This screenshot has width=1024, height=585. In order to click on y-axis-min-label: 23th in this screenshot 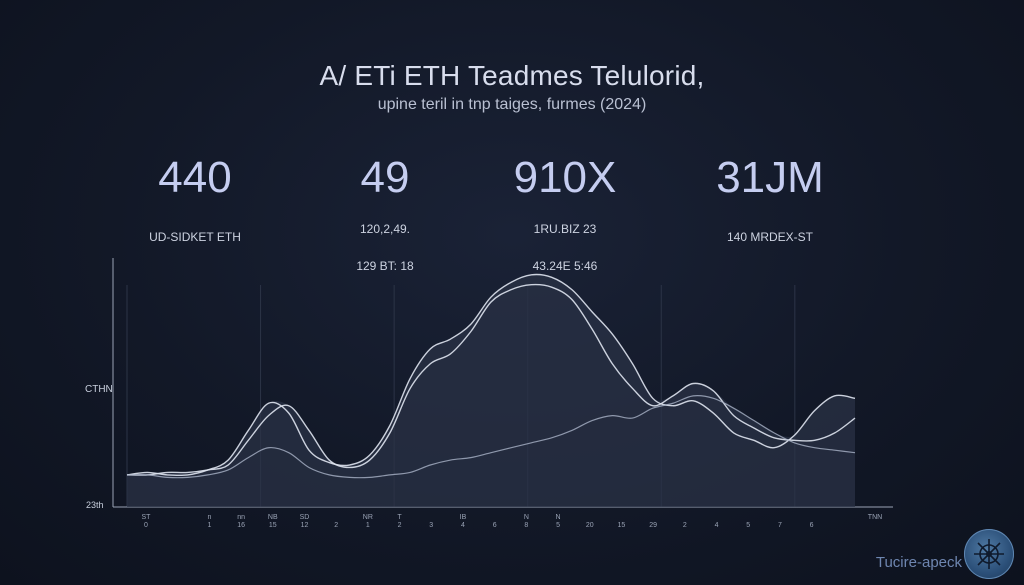, I will do `click(95, 505)`.